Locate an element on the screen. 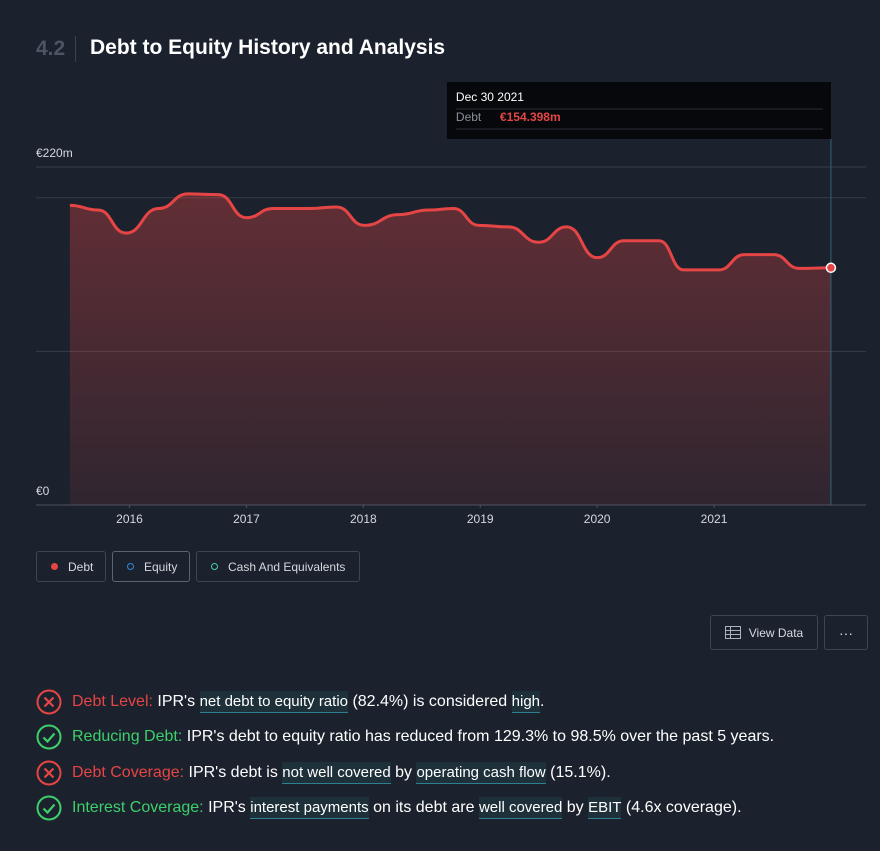 Image resolution: width=880 pixels, height=851 pixels. statement-label: Interest Coverage: is located at coordinates (138, 808).